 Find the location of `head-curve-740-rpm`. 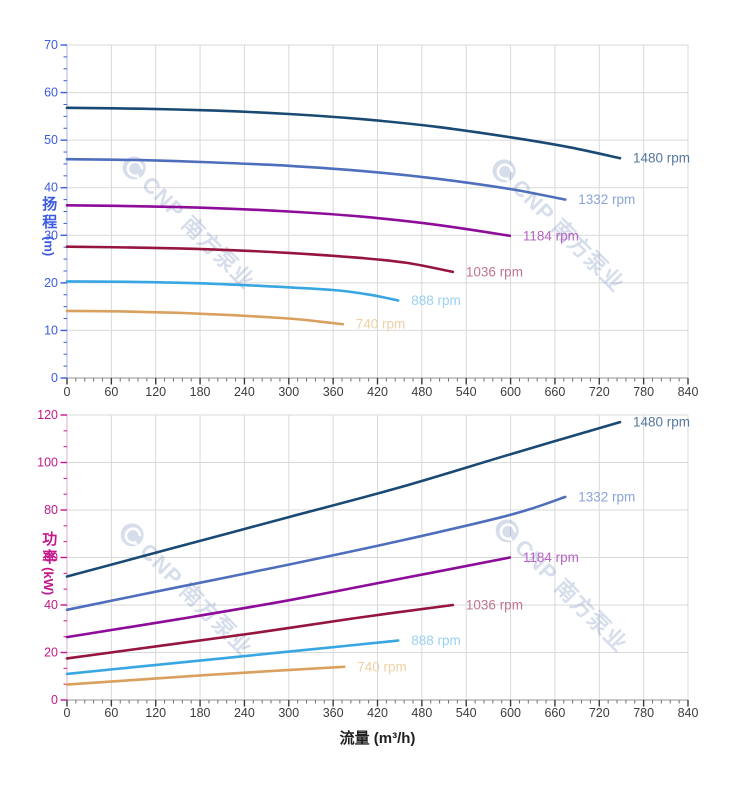

head-curve-740-rpm is located at coordinates (205, 317).